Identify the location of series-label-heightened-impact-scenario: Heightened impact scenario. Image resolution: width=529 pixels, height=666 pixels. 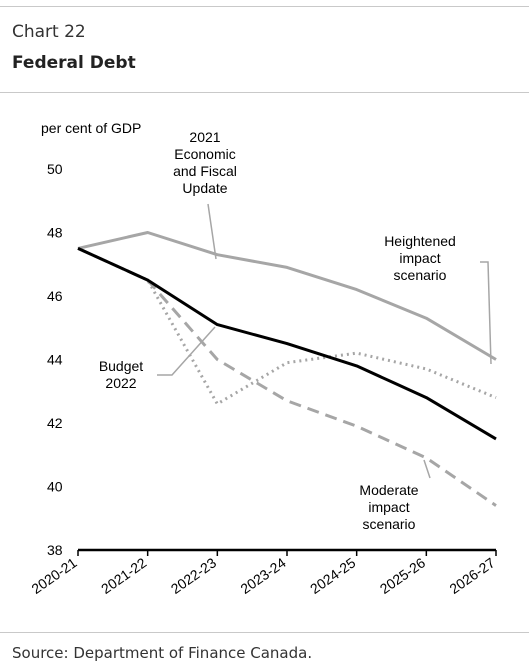
(420, 258).